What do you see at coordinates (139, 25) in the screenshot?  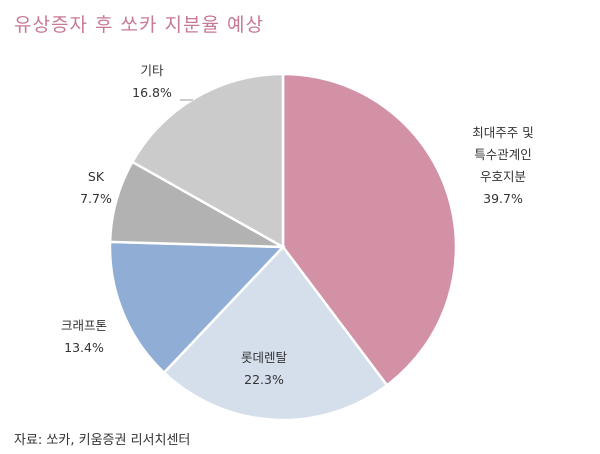 I see `chart-title: 유상증자 후 쏘카 지분율 예상` at bounding box center [139, 25].